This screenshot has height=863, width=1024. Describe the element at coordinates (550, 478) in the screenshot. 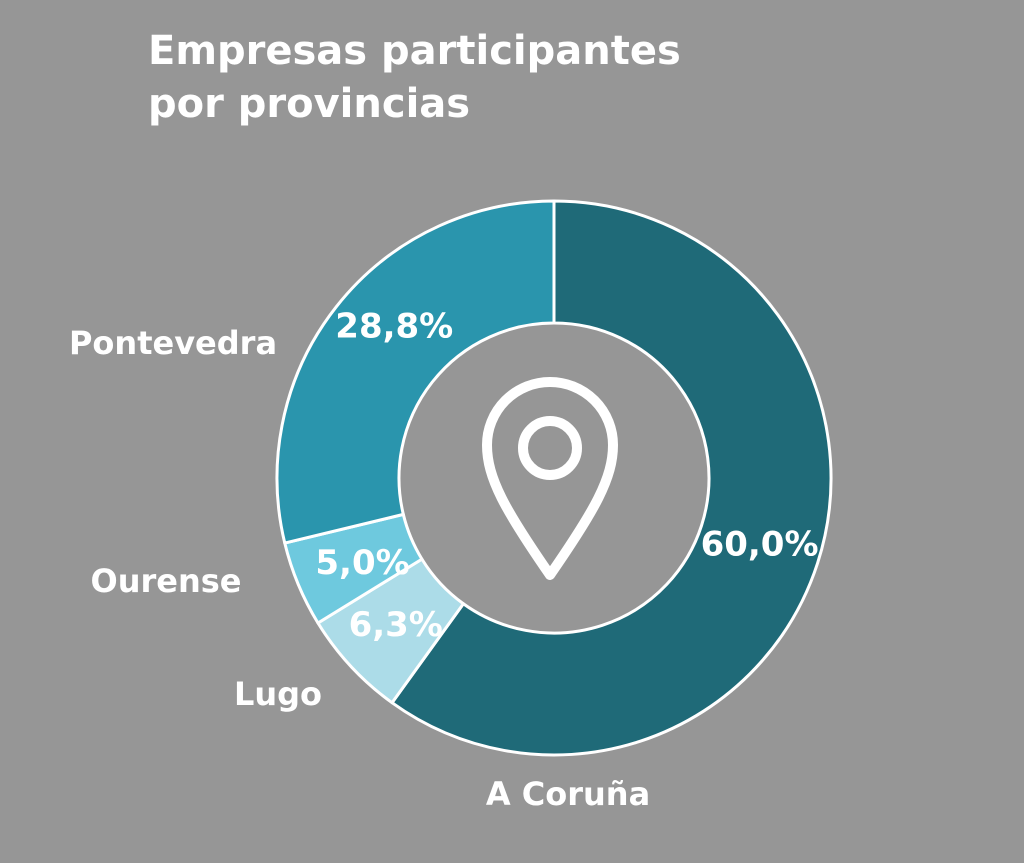

I see `location-pin-icon` at that location.